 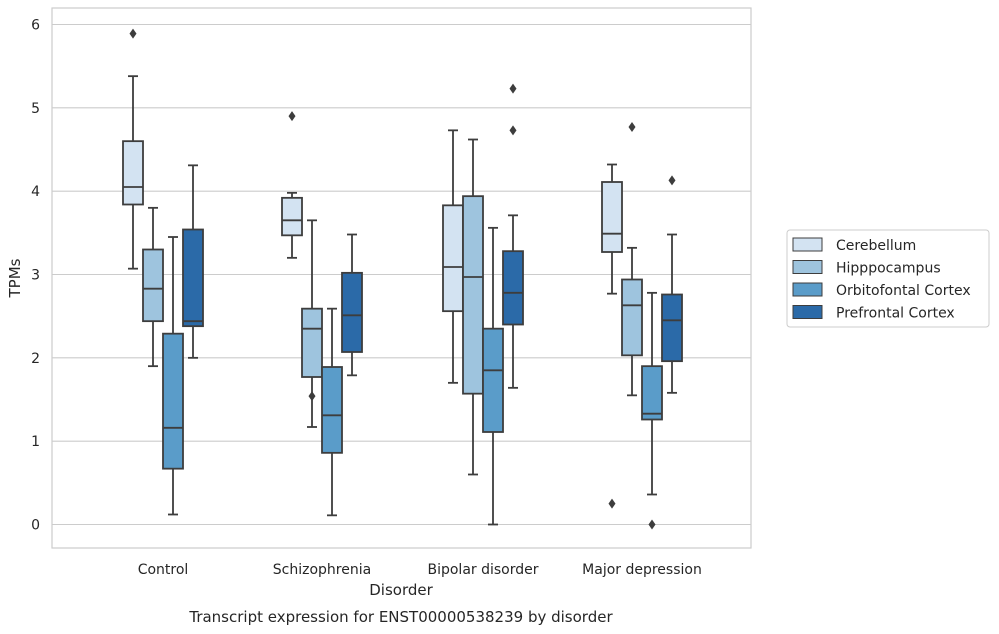 What do you see at coordinates (888, 269) in the screenshot?
I see `legend-label: Hipppocampus` at bounding box center [888, 269].